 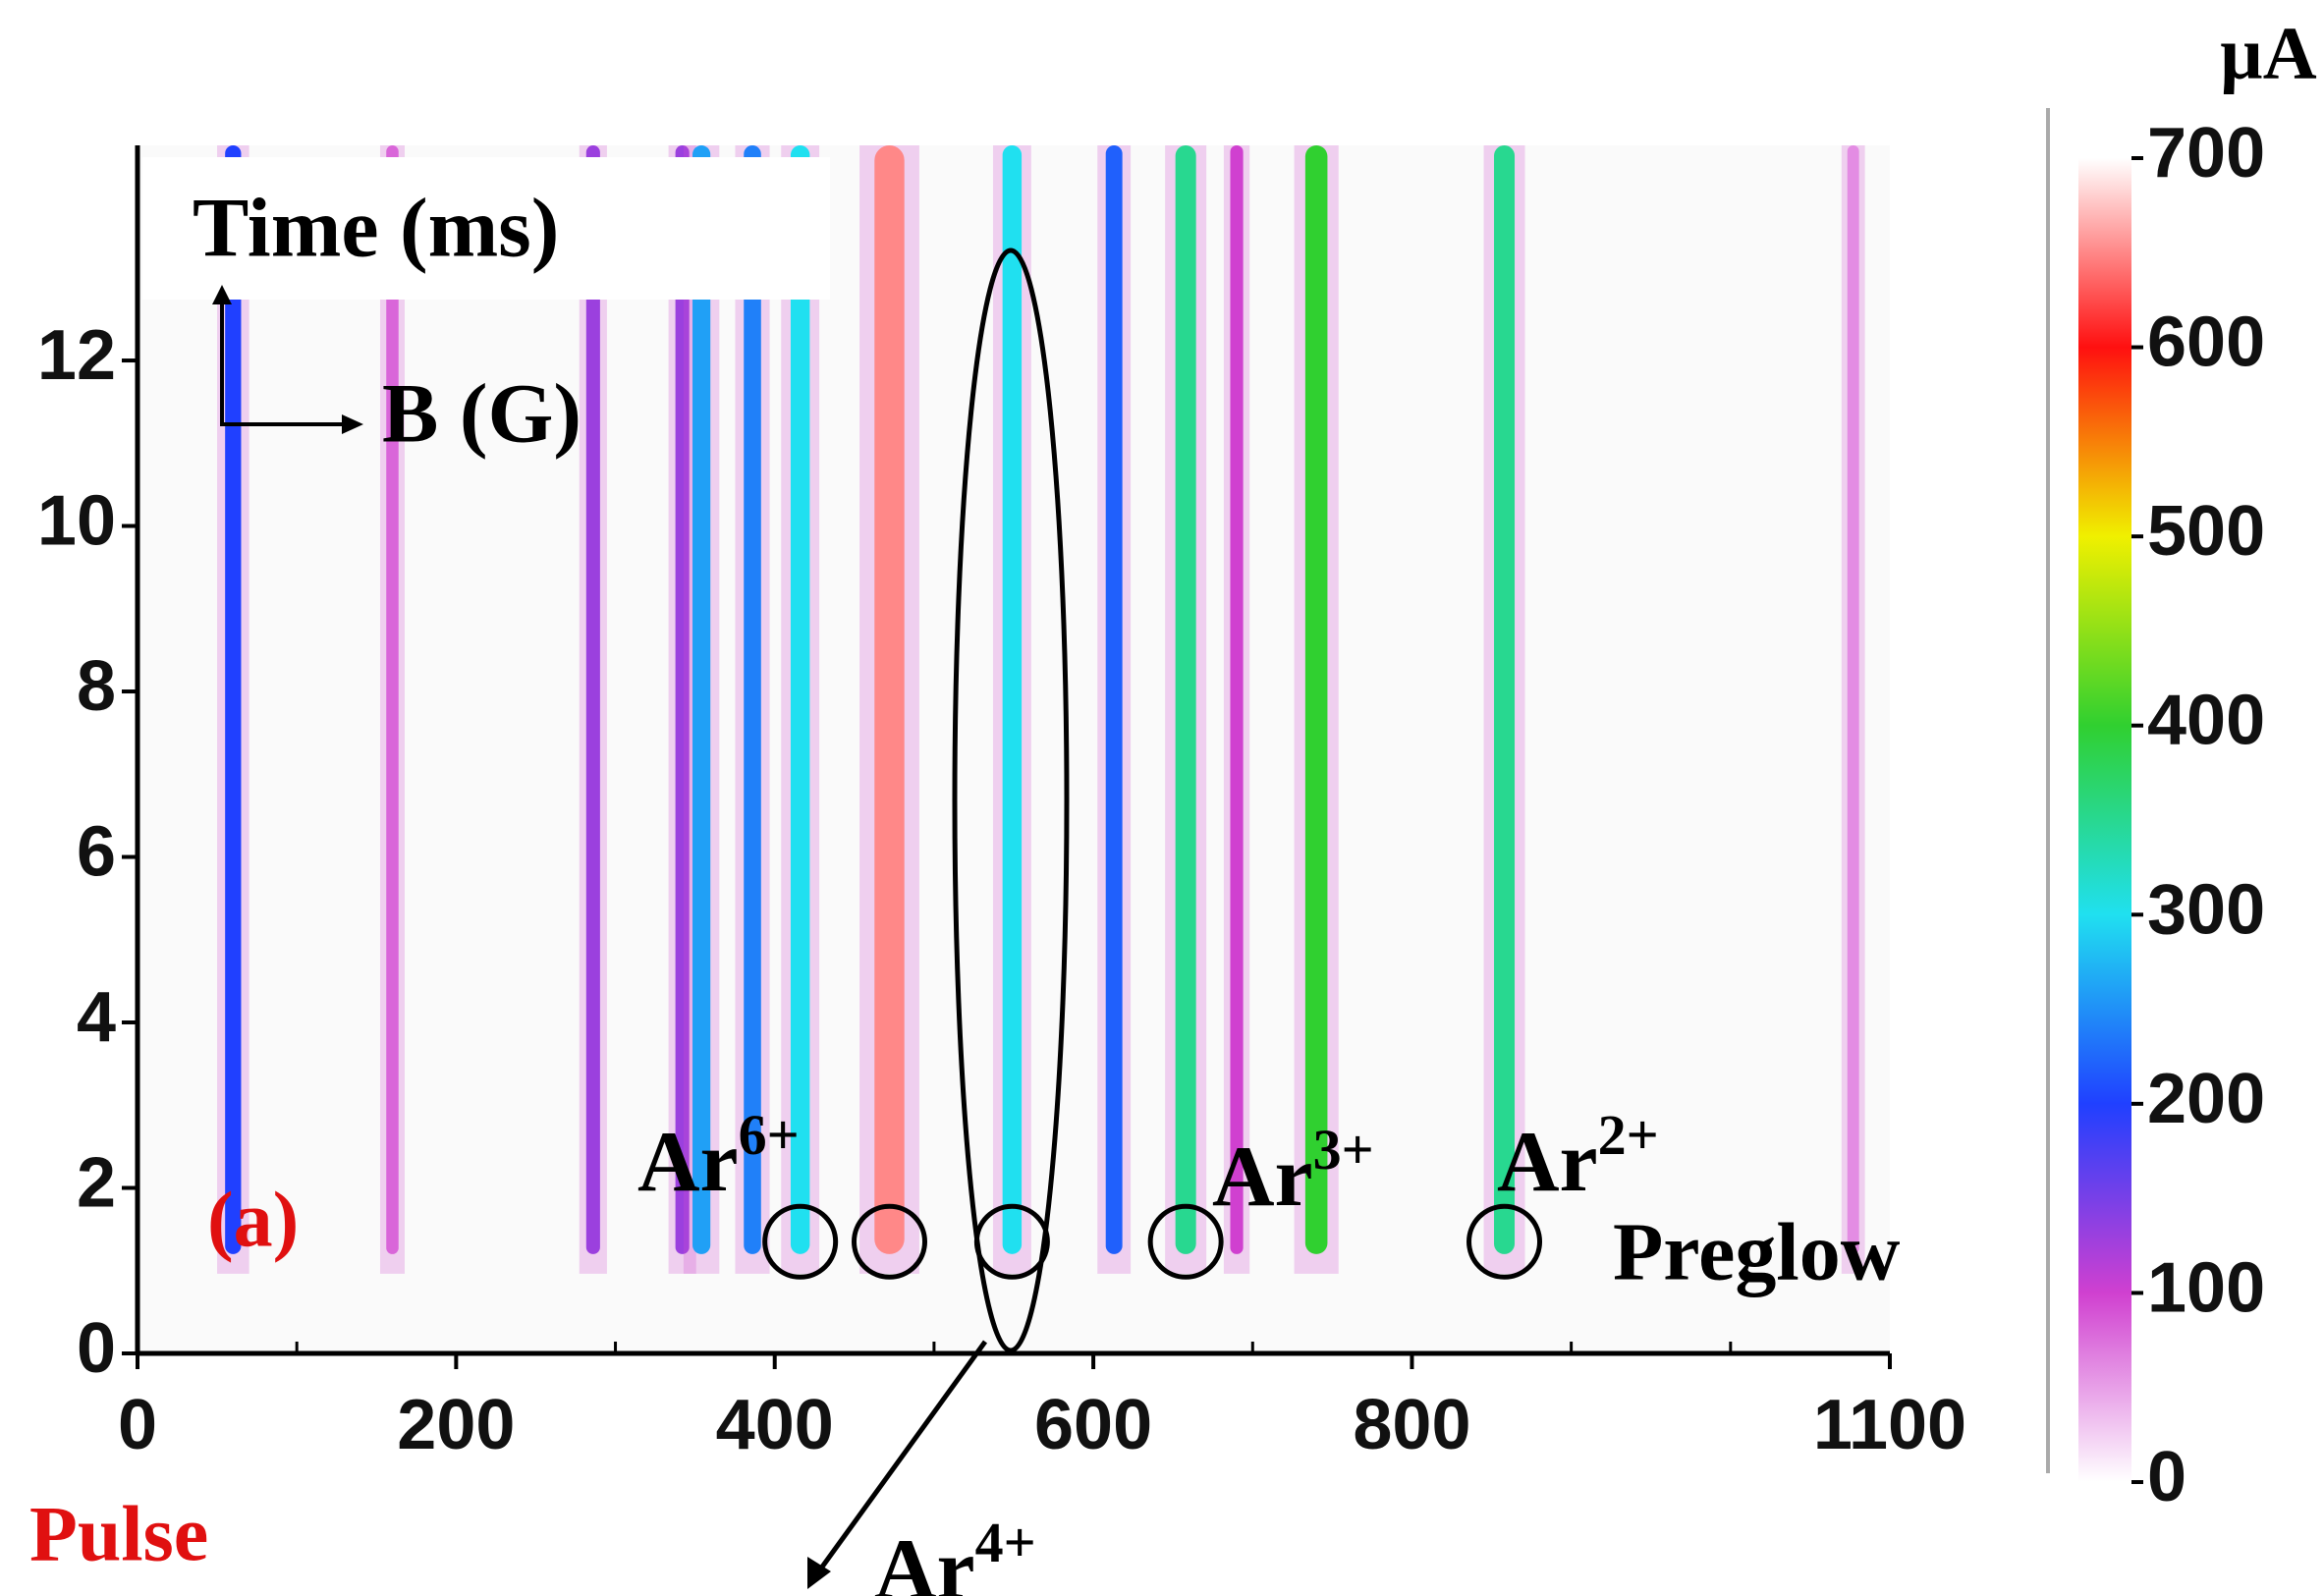 What do you see at coordinates (76, 355) in the screenshot?
I see `y-tick-label: 12` at bounding box center [76, 355].